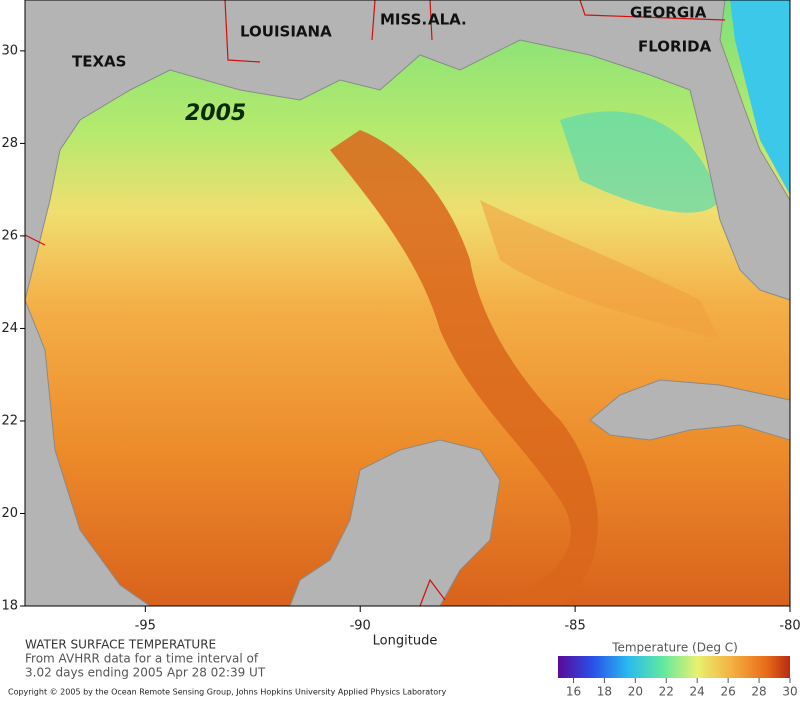 This screenshot has width=800, height=711. Describe the element at coordinates (697, 692) in the screenshot. I see `colorbar-tick-label: 24` at that location.